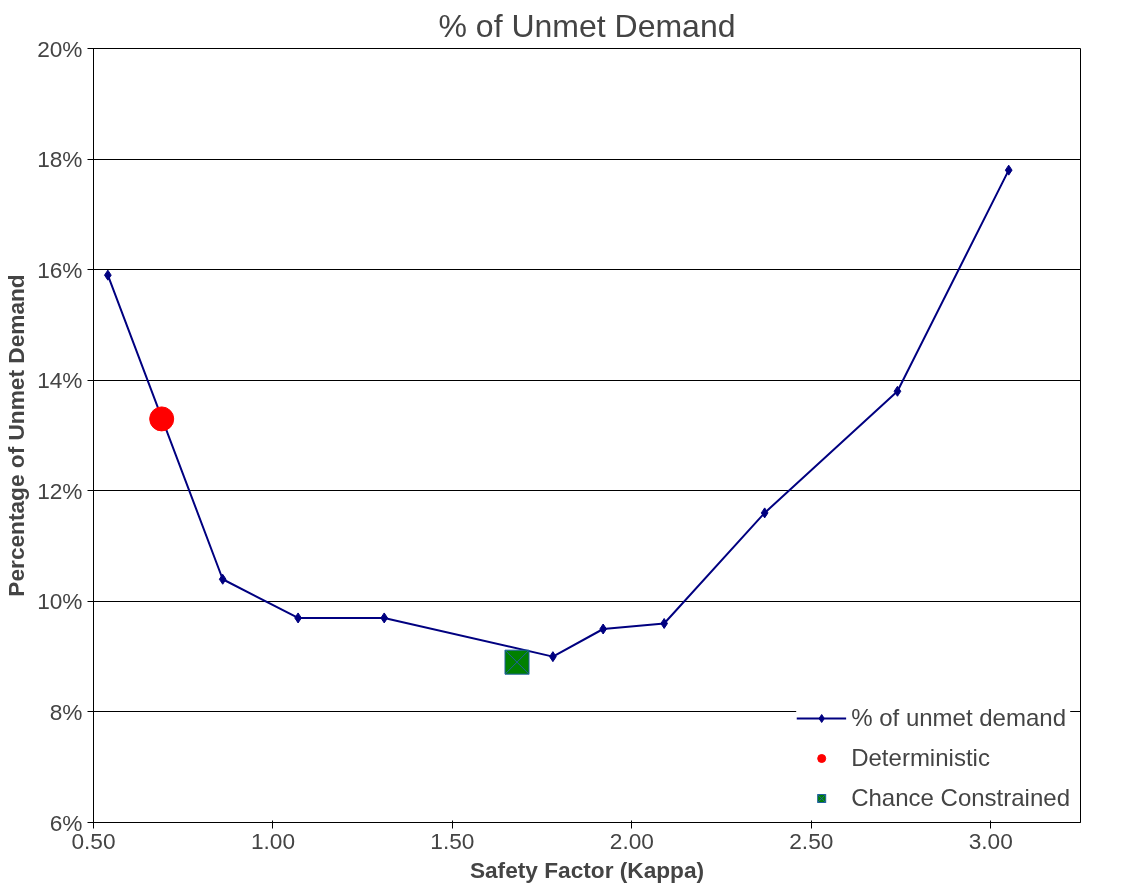 This screenshot has height=893, width=1126. What do you see at coordinates (958, 718) in the screenshot?
I see `legend-label: % of unmet demand` at bounding box center [958, 718].